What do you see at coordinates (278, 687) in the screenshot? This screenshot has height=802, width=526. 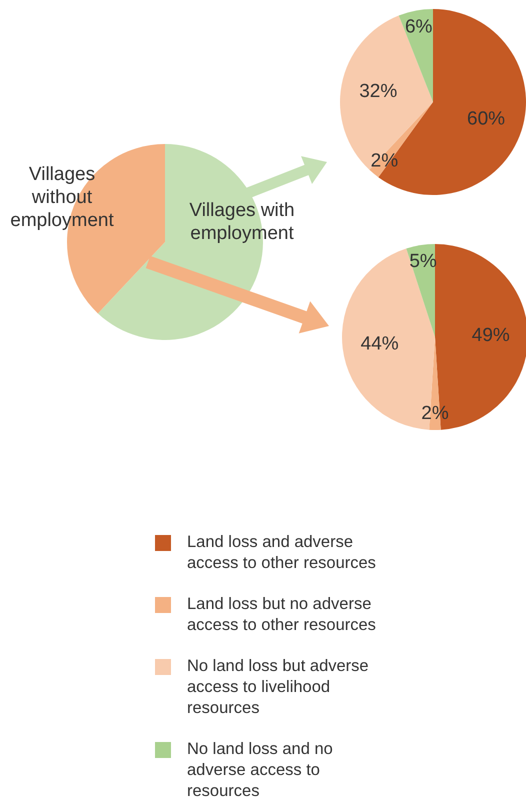 I see `legend-label: No land loss but adverse access to livelihood resources` at bounding box center [278, 687].